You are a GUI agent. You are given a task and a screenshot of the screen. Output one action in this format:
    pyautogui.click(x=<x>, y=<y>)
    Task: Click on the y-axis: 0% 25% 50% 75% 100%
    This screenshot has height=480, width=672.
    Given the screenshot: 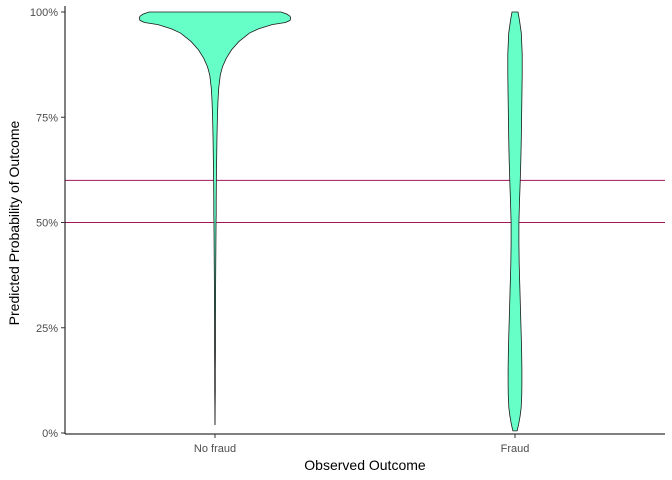 What is the action you would take?
    pyautogui.click(x=48, y=223)
    